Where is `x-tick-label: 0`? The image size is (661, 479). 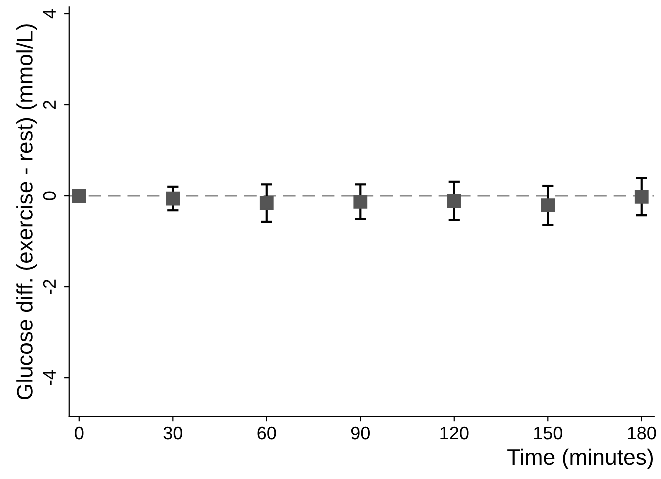
x-tick-label: 0 is located at coordinates (79, 433).